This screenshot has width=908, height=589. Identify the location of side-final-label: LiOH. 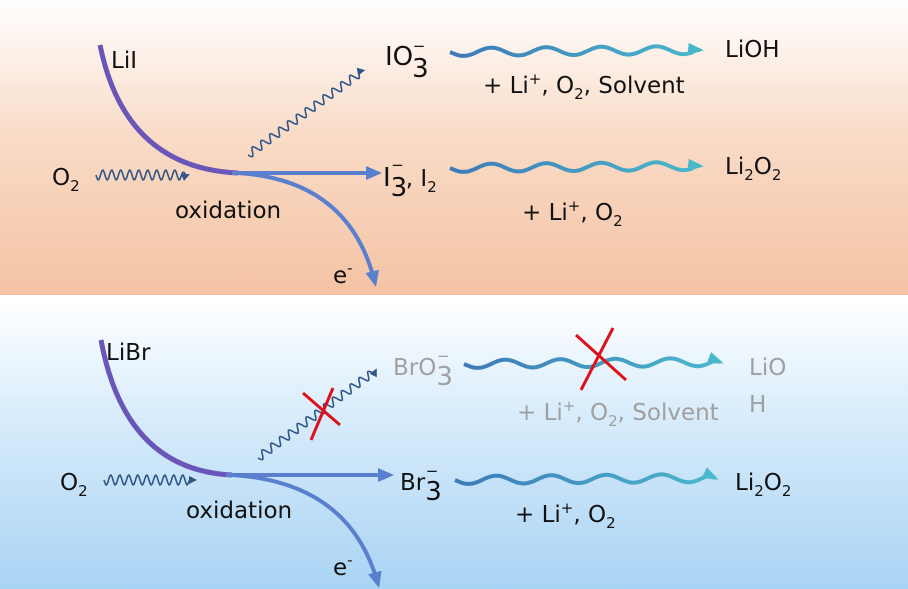
(752, 50).